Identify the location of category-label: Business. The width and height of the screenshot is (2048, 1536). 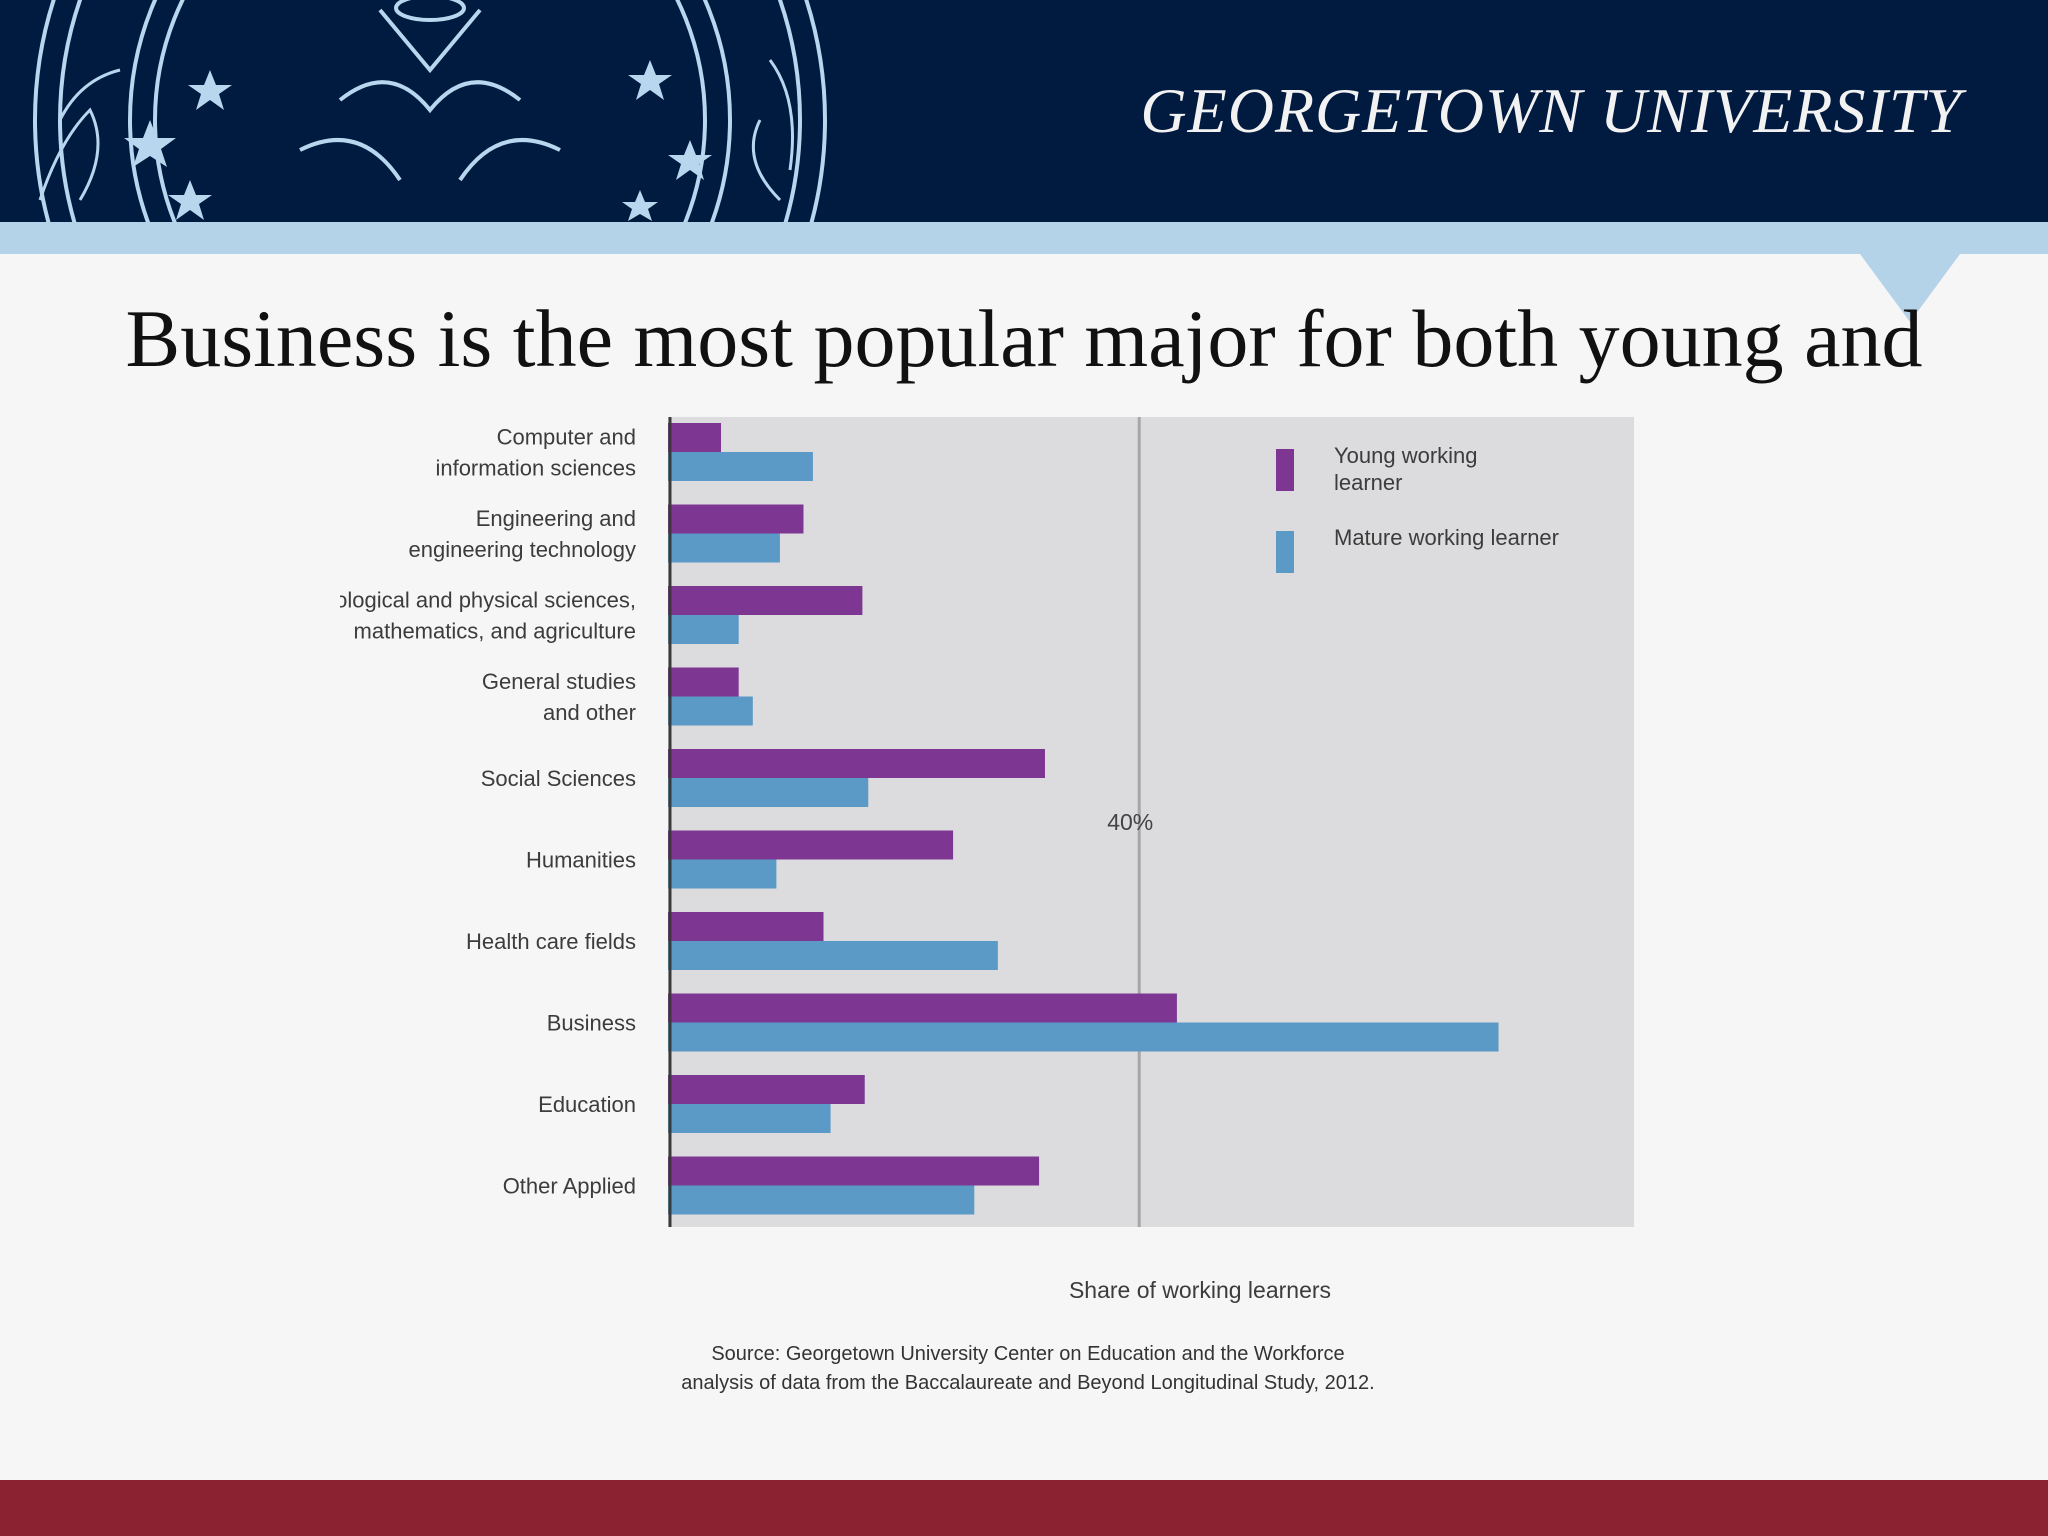
(591, 1023).